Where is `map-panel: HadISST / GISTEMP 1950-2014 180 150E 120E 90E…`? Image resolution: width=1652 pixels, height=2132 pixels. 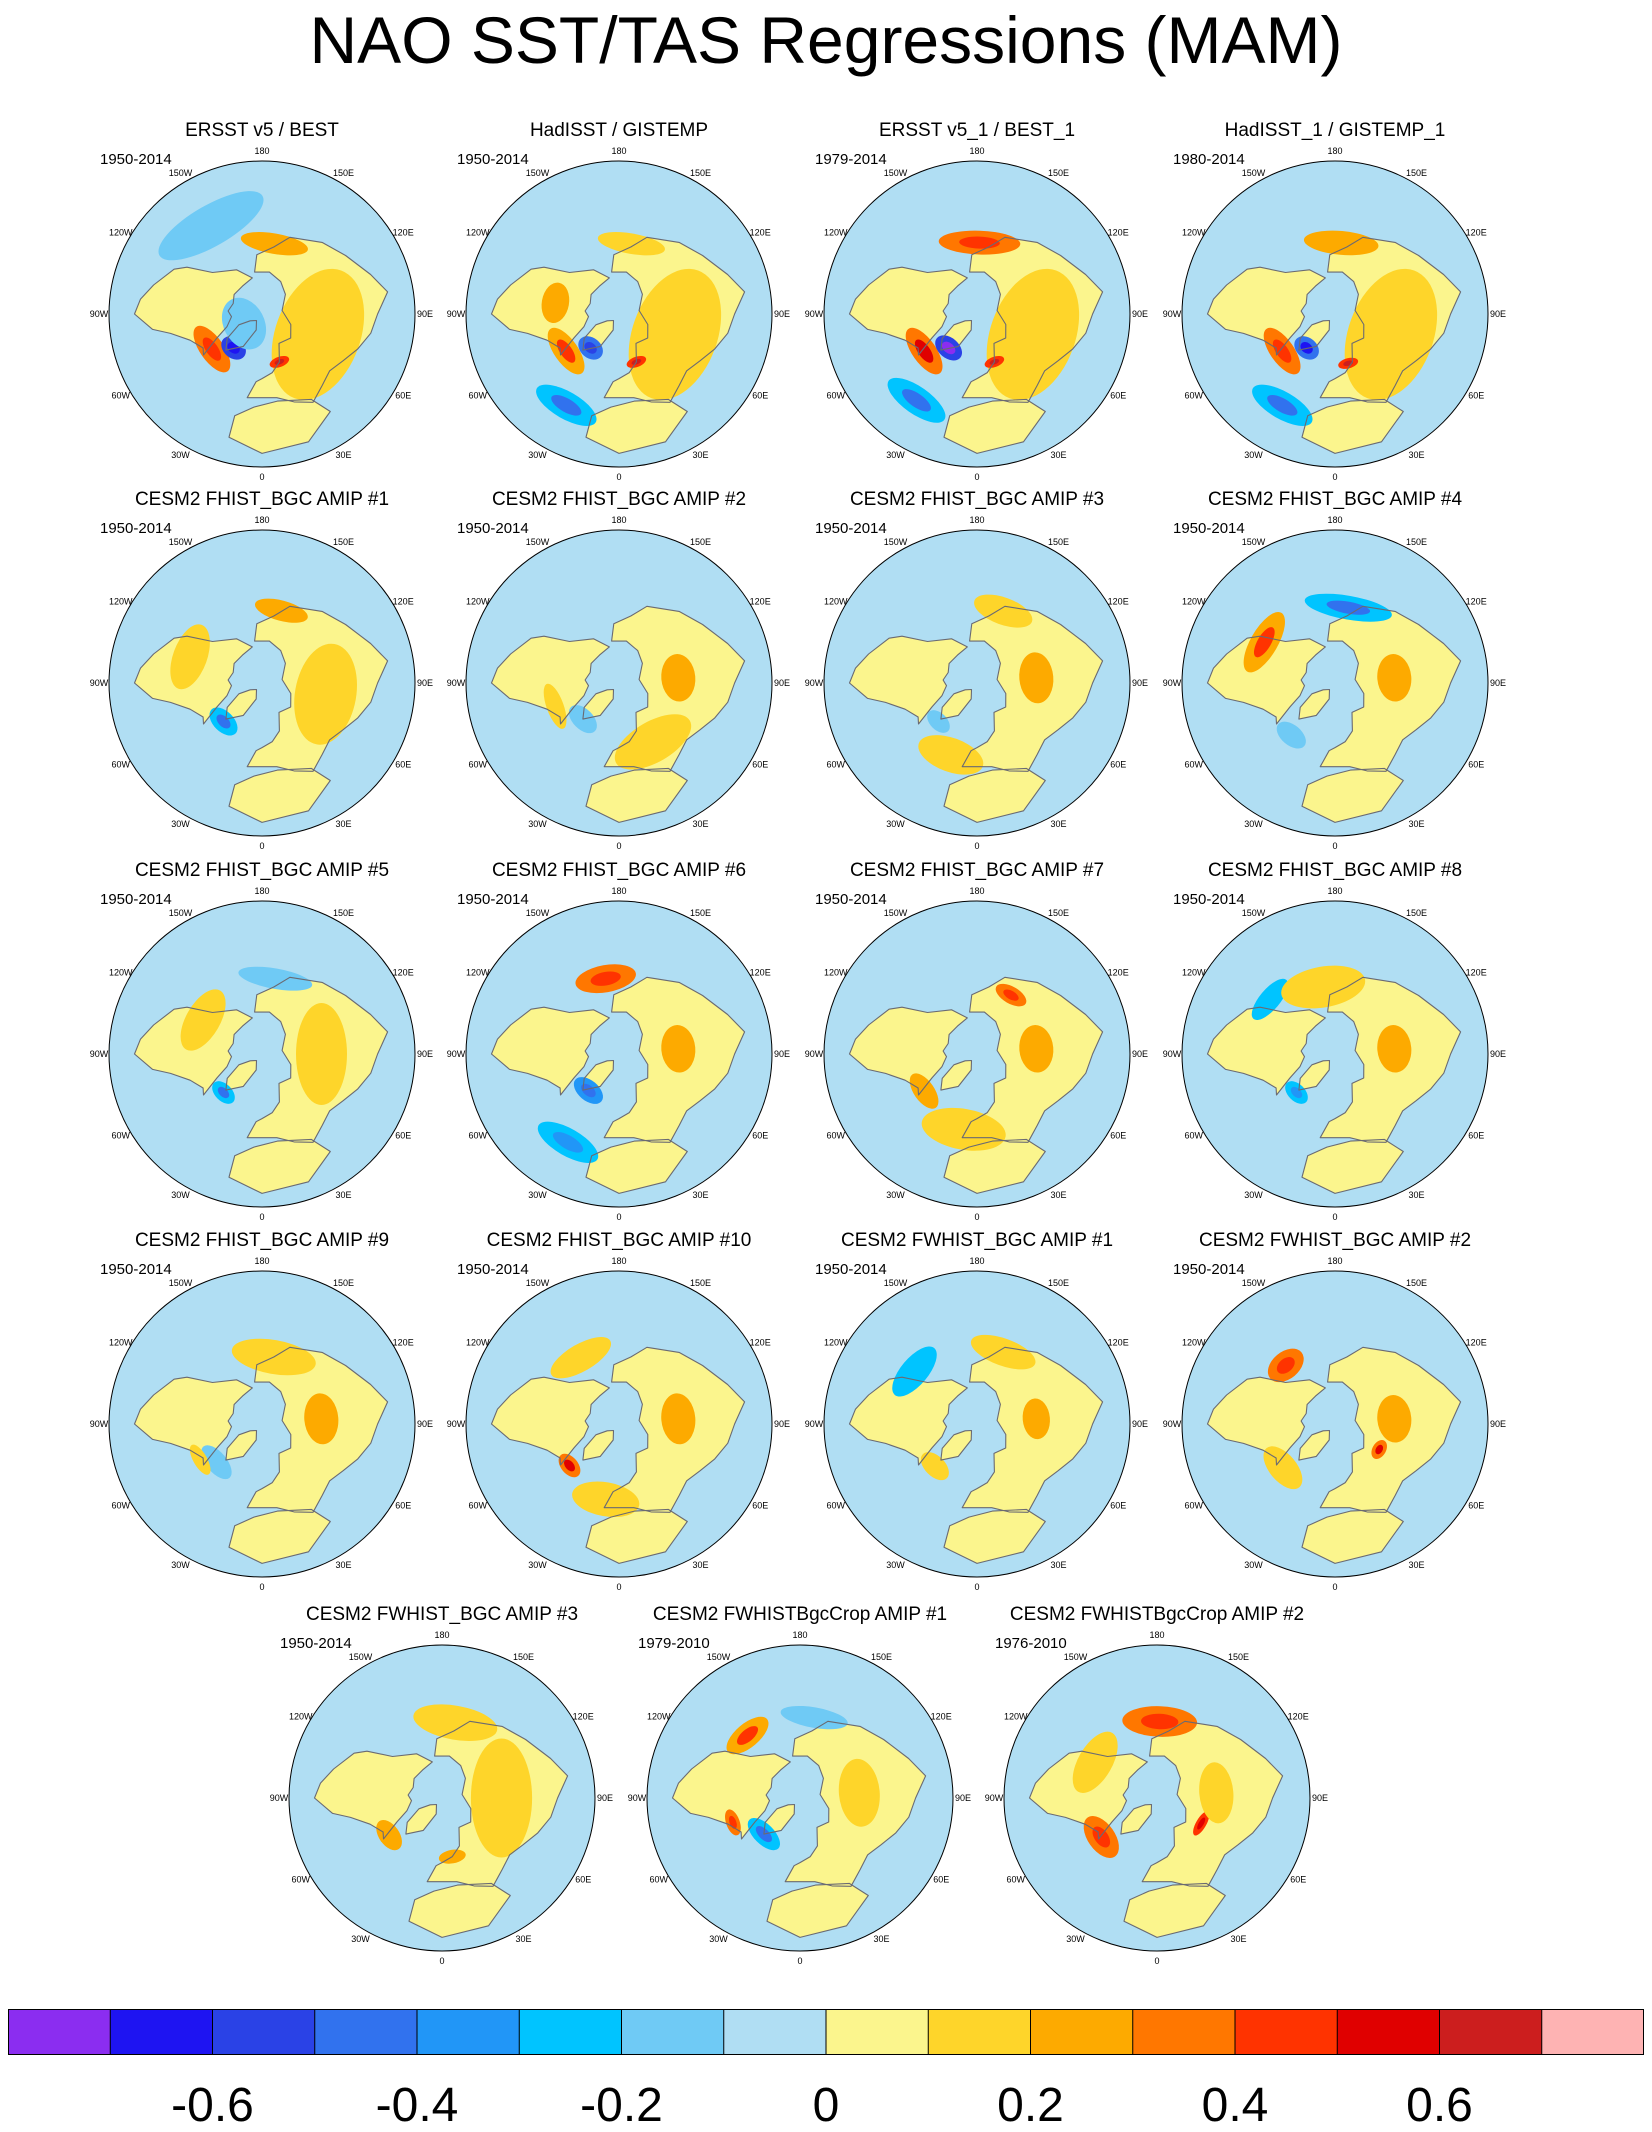 map-panel: HadISST / GISTEMP 1950-2014 180 150E 120E 90E… is located at coordinates (619, 305).